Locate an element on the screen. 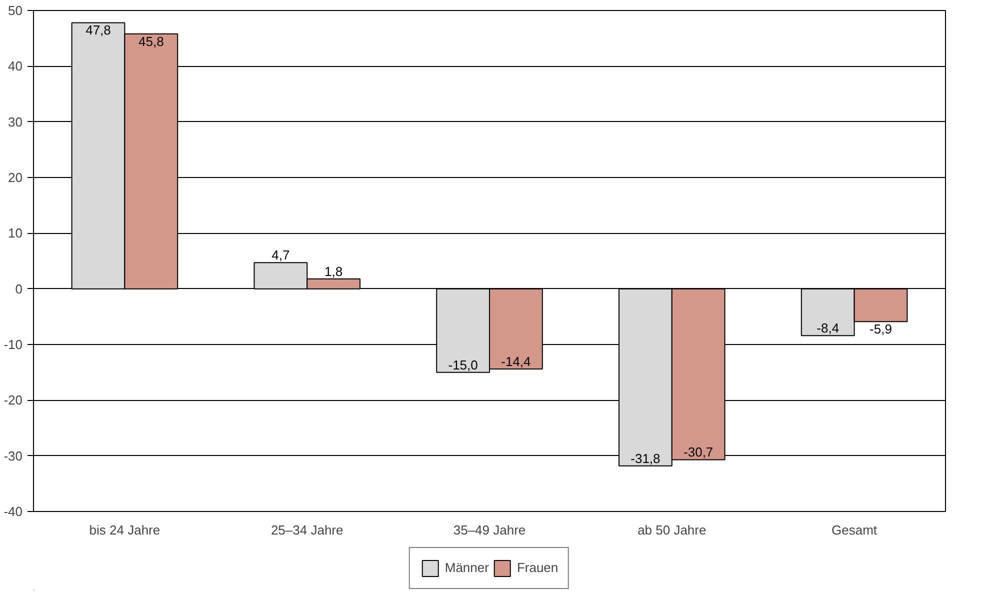  x-tick-label: 35–49 Jahre is located at coordinates (489, 530).